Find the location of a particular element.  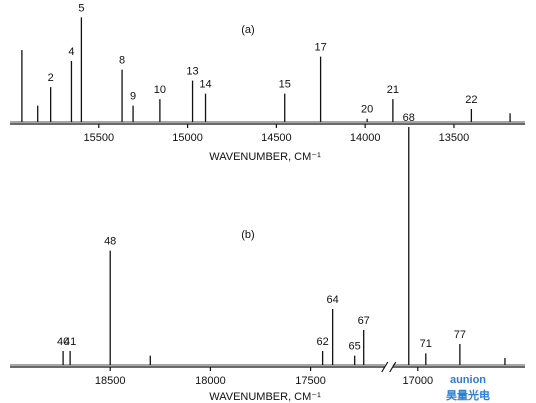

peak-label: 17 is located at coordinates (320, 48).